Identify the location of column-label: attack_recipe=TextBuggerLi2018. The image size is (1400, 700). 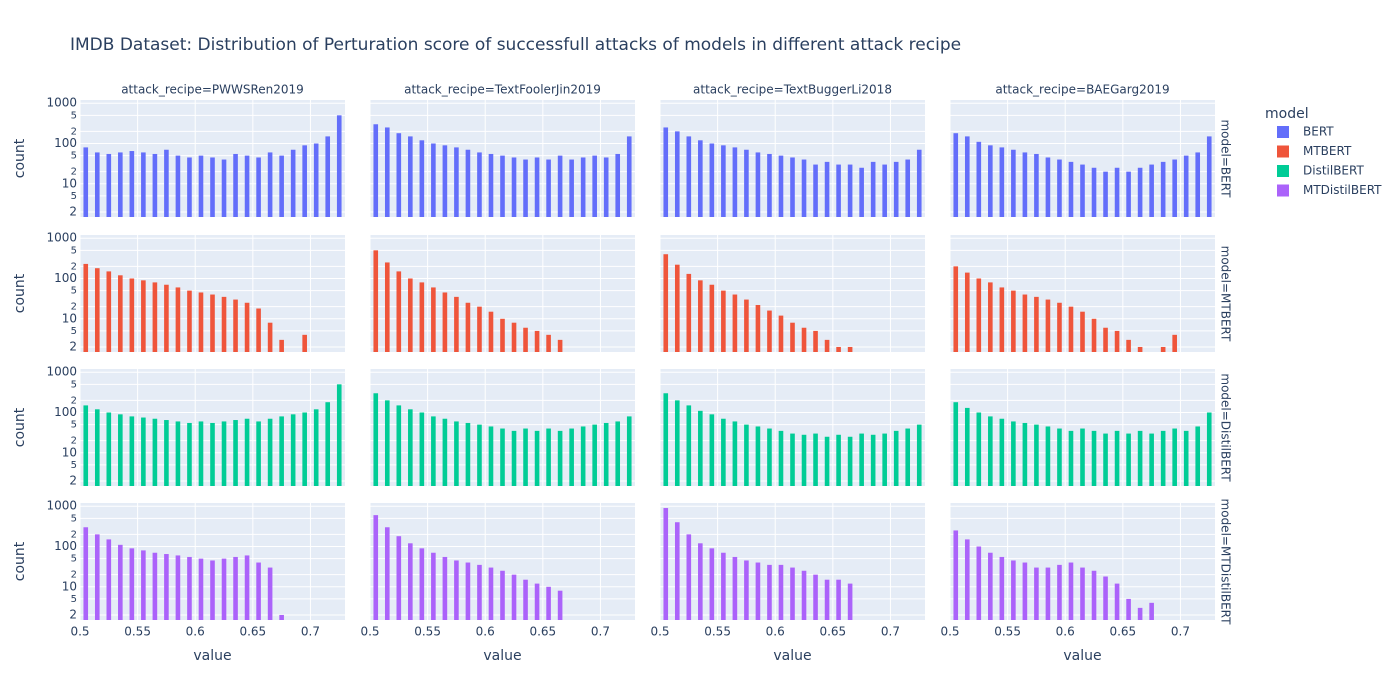
(792, 90).